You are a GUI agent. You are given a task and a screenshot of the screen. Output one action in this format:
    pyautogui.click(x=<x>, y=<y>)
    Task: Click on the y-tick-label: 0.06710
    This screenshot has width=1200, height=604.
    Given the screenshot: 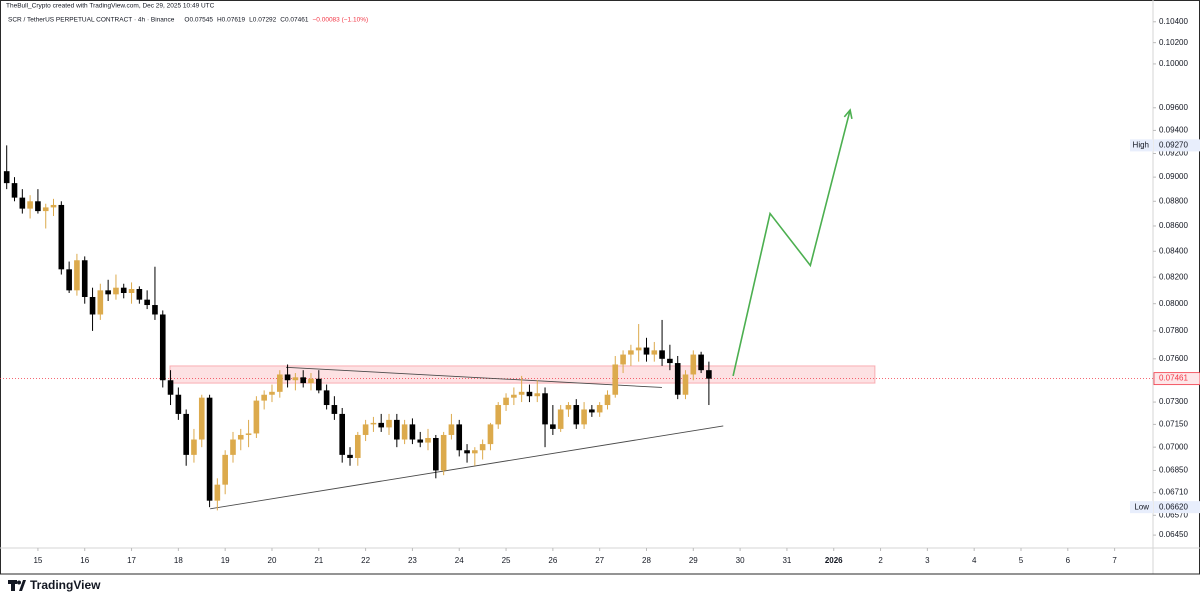 What is the action you would take?
    pyautogui.click(x=1173, y=492)
    